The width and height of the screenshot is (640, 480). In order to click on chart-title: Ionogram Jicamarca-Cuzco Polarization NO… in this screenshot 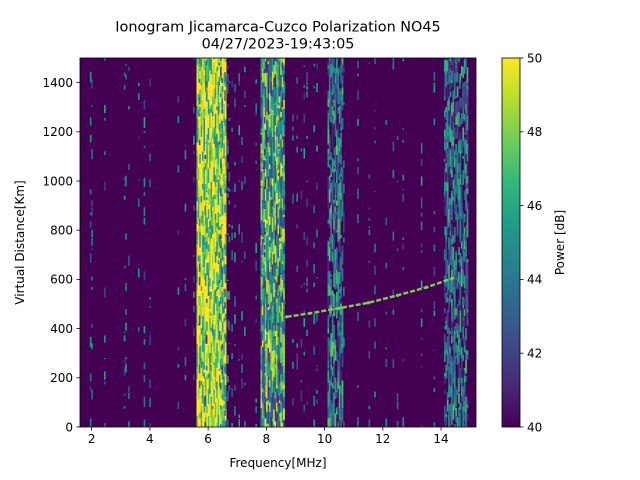, I will do `click(277, 28)`.